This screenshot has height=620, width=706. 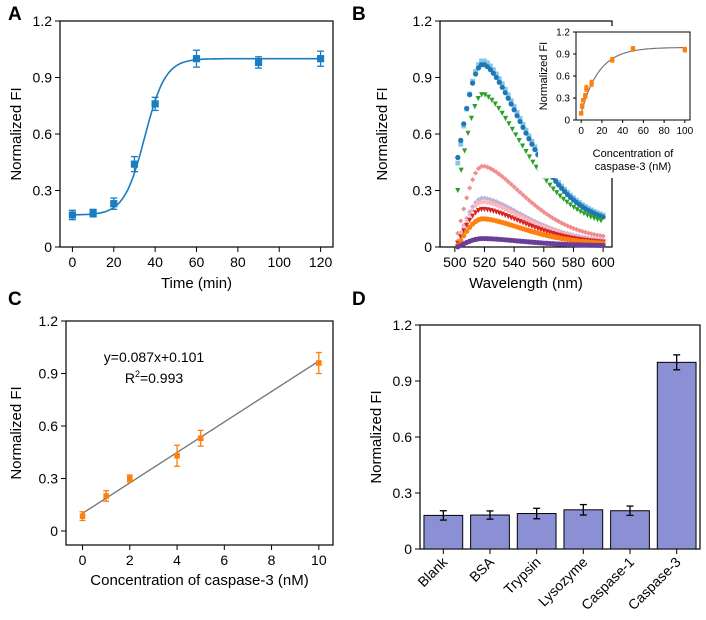 What do you see at coordinates (130, 560) in the screenshot?
I see `panel-c-xtick-label: 2` at bounding box center [130, 560].